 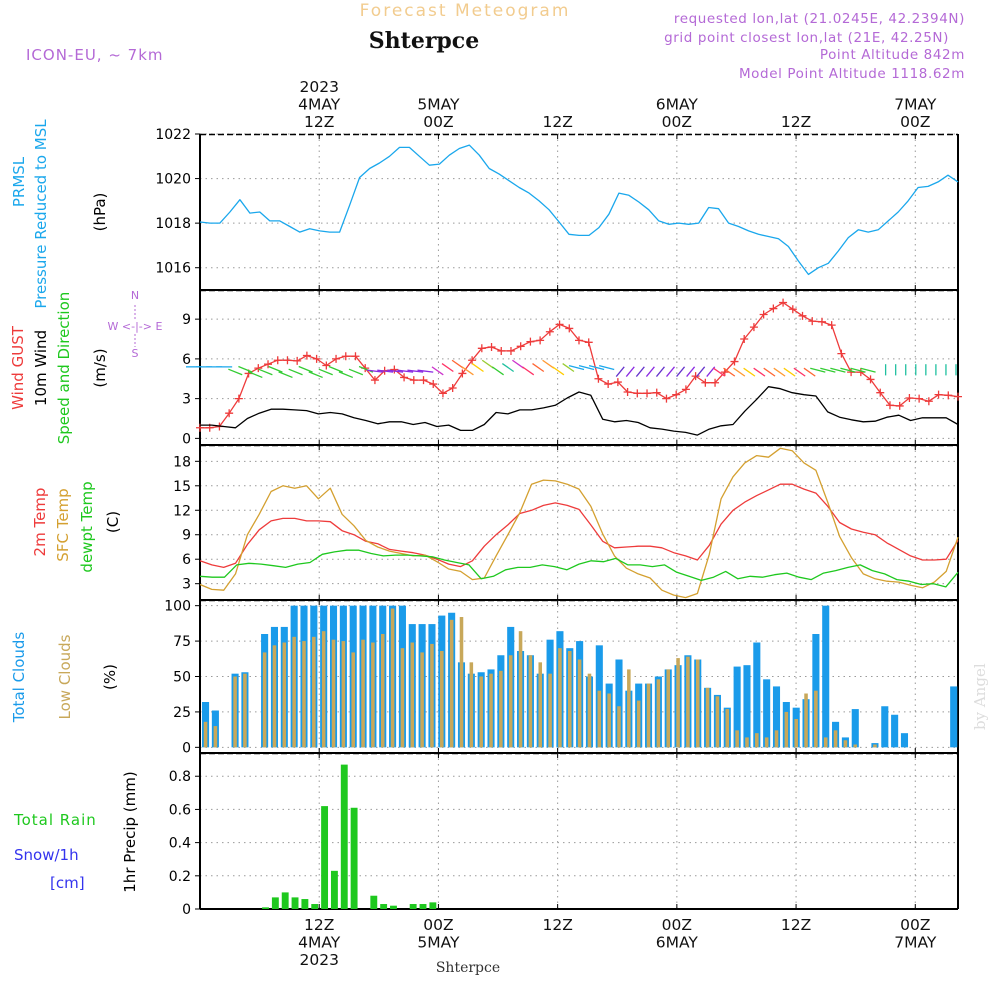 What do you see at coordinates (318, 960) in the screenshot?
I see `time-label-bottom: 2023` at bounding box center [318, 960].